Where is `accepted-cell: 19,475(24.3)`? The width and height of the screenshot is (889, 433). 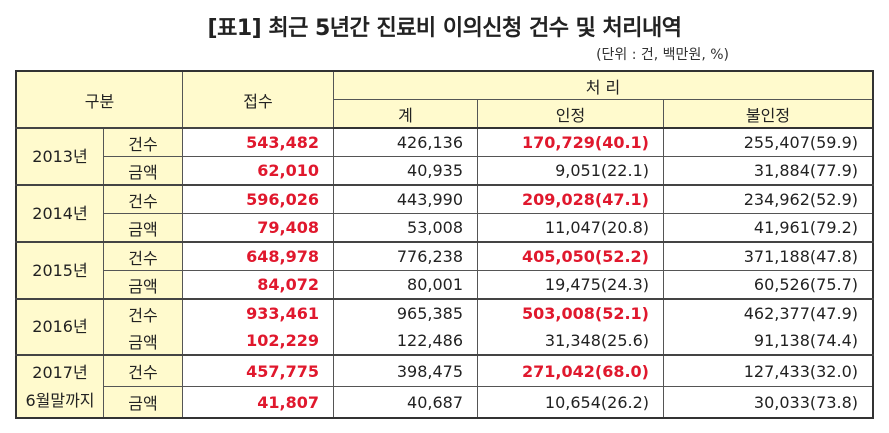
accepted-cell: 19,475(24.3) is located at coordinates (570, 285).